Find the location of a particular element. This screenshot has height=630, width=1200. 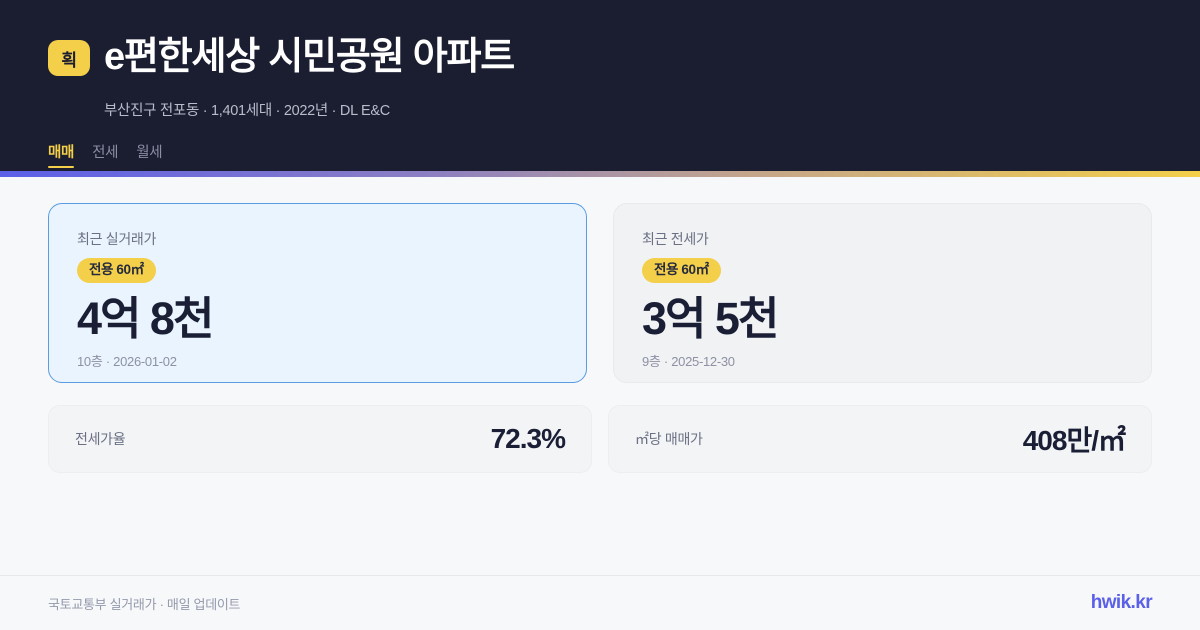

footer-brand-link: hwik.kr is located at coordinates (1121, 602).